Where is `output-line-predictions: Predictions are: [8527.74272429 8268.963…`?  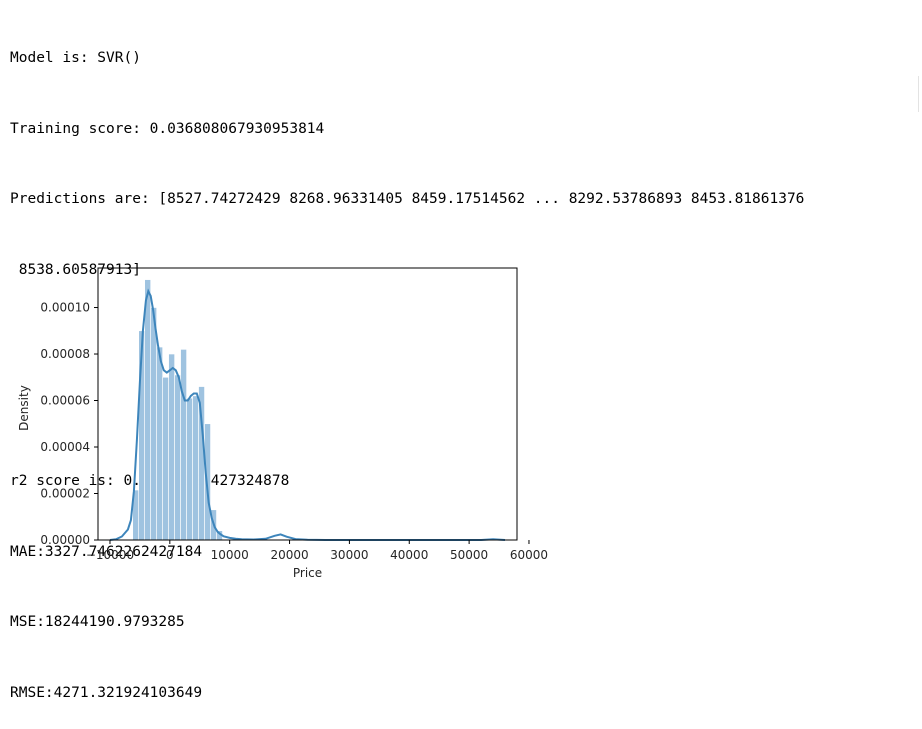 output-line-predictions: Predictions are: [8527.74272429 8268.963… is located at coordinates (407, 199).